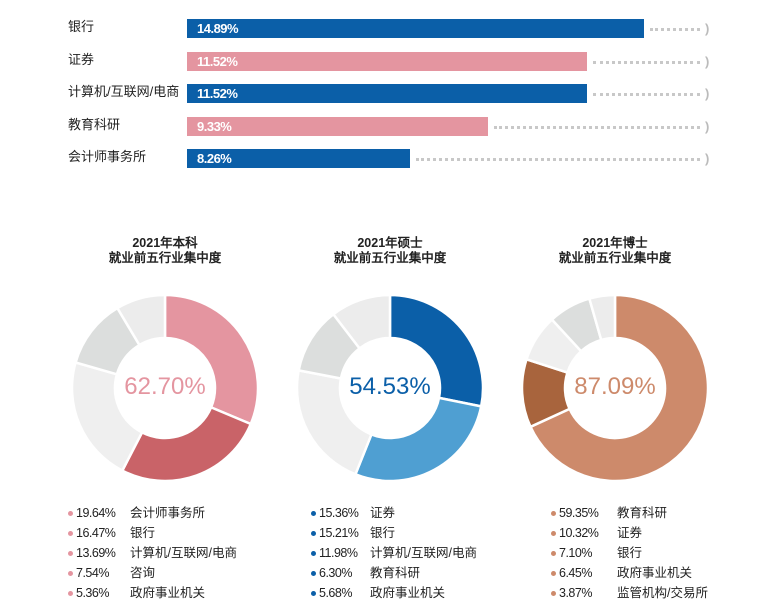 The height and width of the screenshot is (611, 765). Describe the element at coordinates (165, 243) in the screenshot. I see `donut-title-line1: 2021年本科` at that location.